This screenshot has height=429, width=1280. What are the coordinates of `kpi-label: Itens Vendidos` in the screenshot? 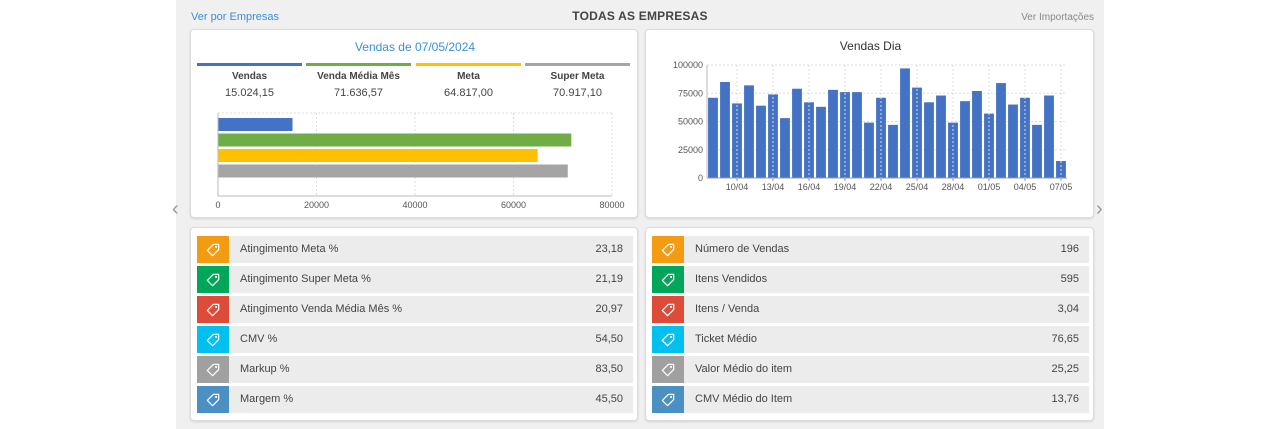 It's located at (731, 279).